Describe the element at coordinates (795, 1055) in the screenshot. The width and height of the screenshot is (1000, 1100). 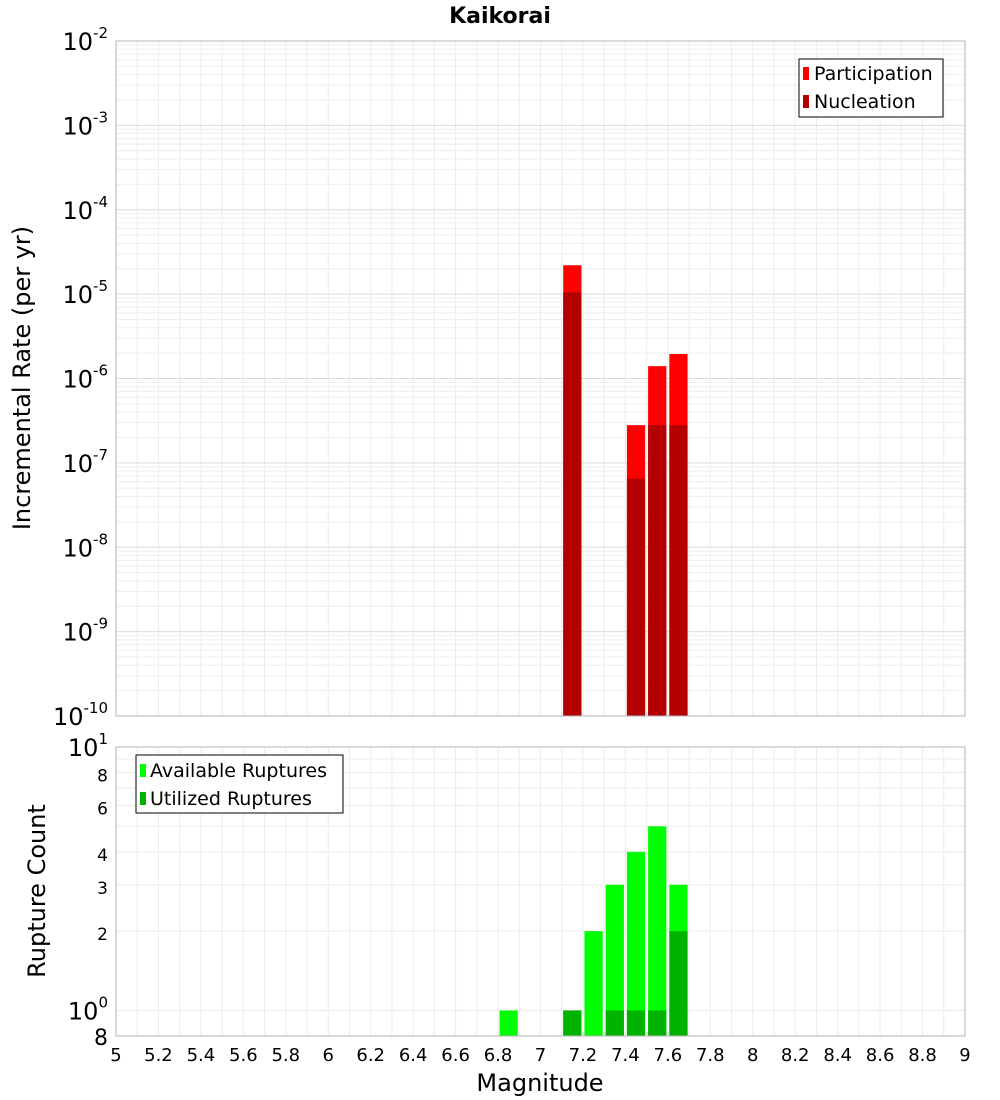
I see `x-tick-label: 8.2` at that location.